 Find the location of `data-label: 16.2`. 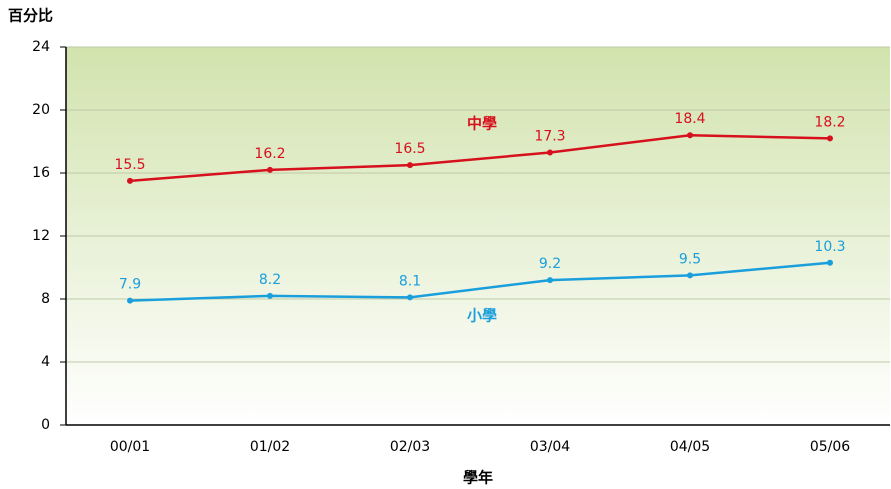

data-label: 16.2 is located at coordinates (269, 154).